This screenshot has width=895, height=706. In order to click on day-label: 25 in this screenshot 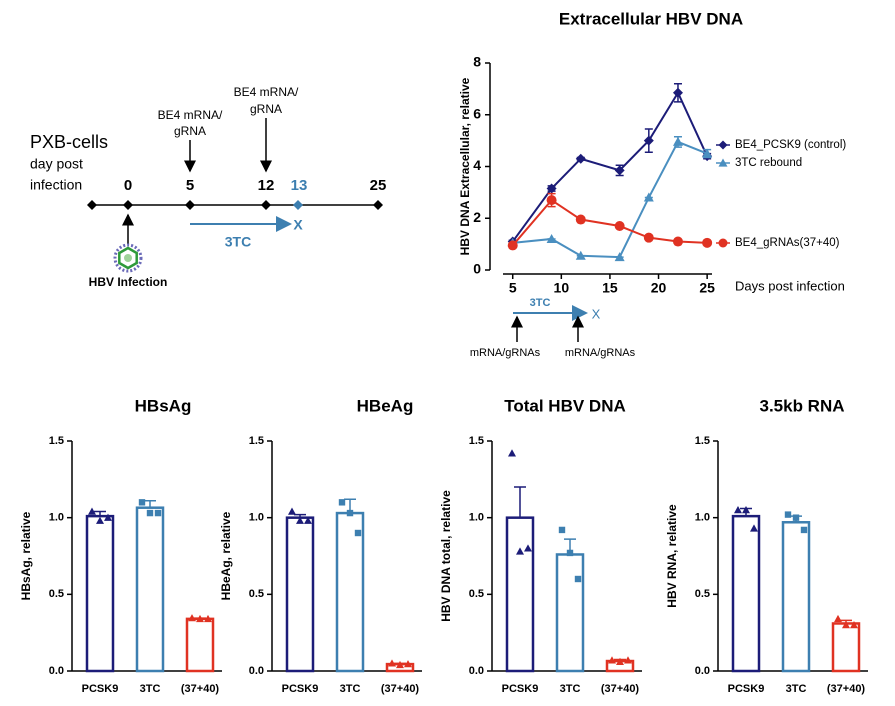, I will do `click(378, 185)`.